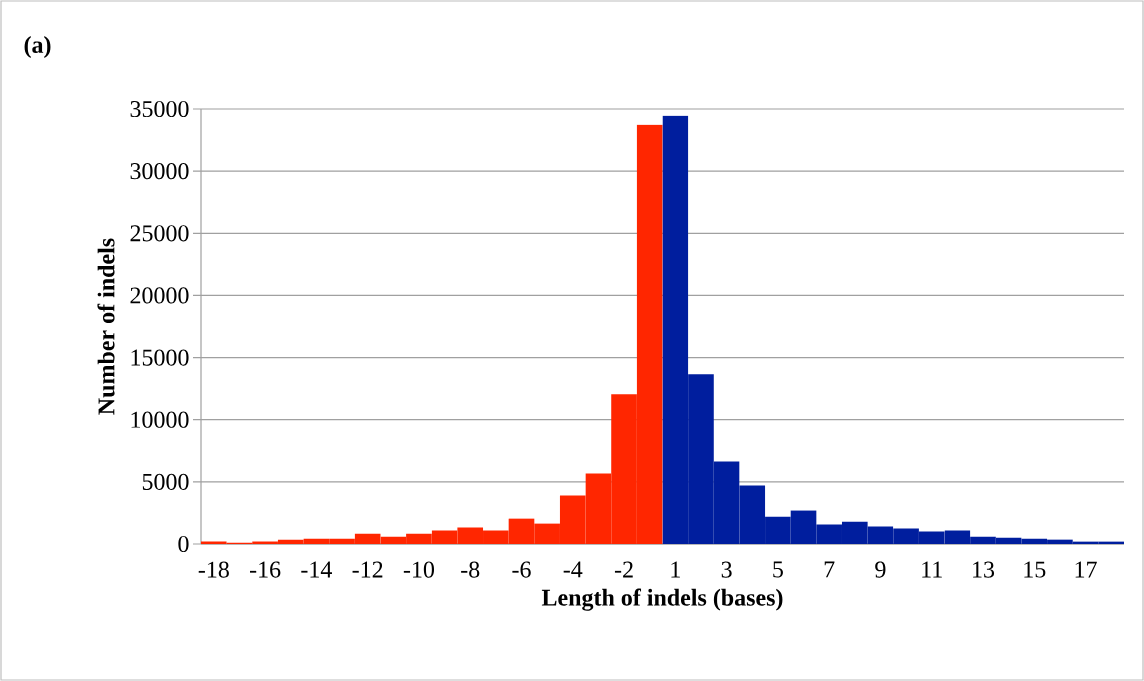 The width and height of the screenshot is (1144, 681). What do you see at coordinates (778, 569) in the screenshot?
I see `x-tick-label: 5` at bounding box center [778, 569].